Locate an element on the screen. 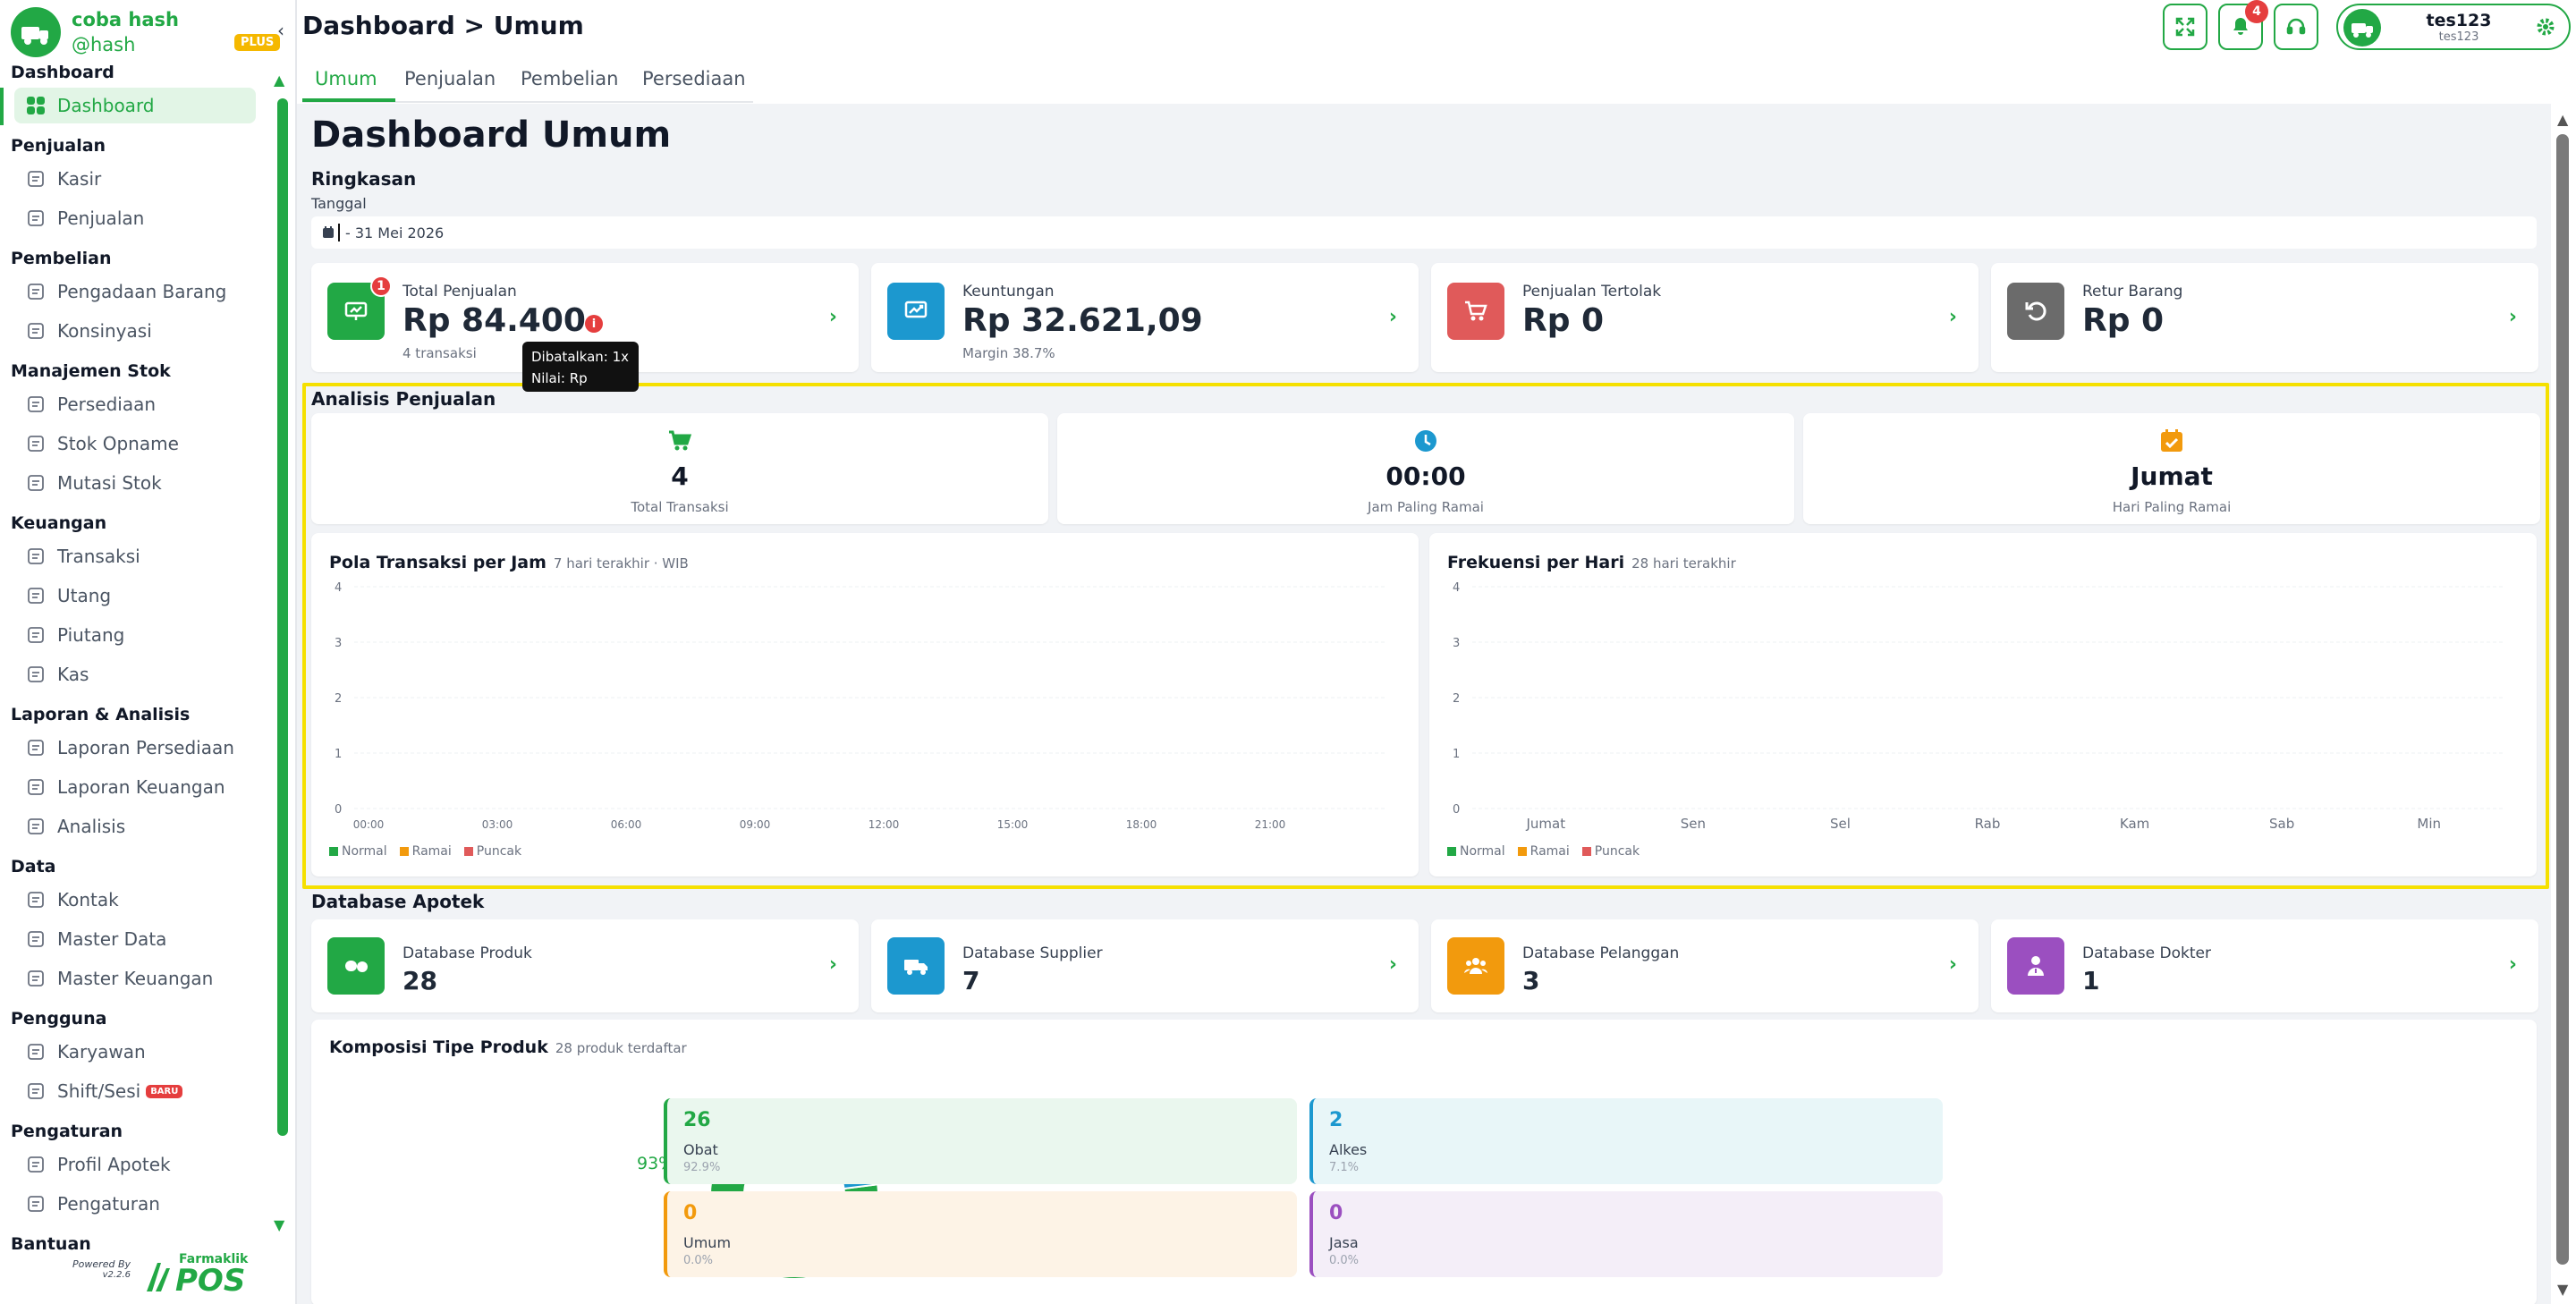 Image resolution: width=2576 pixels, height=1304 pixels. sidebar-item-kontak: Kontak is located at coordinates (135, 900).